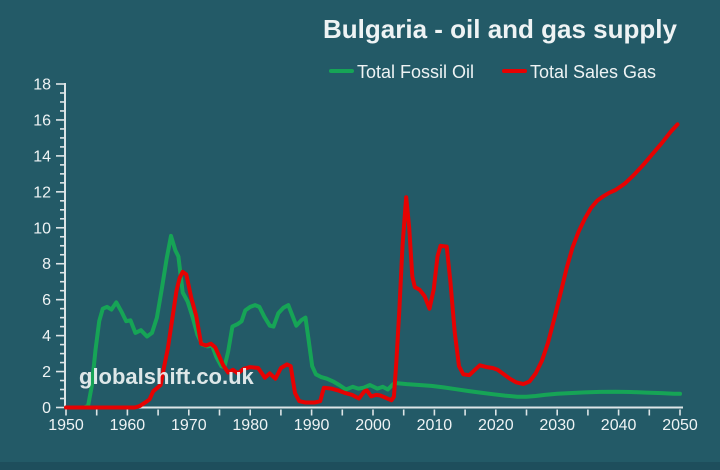  I want to click on x-tick-label: 2000, so click(373, 425).